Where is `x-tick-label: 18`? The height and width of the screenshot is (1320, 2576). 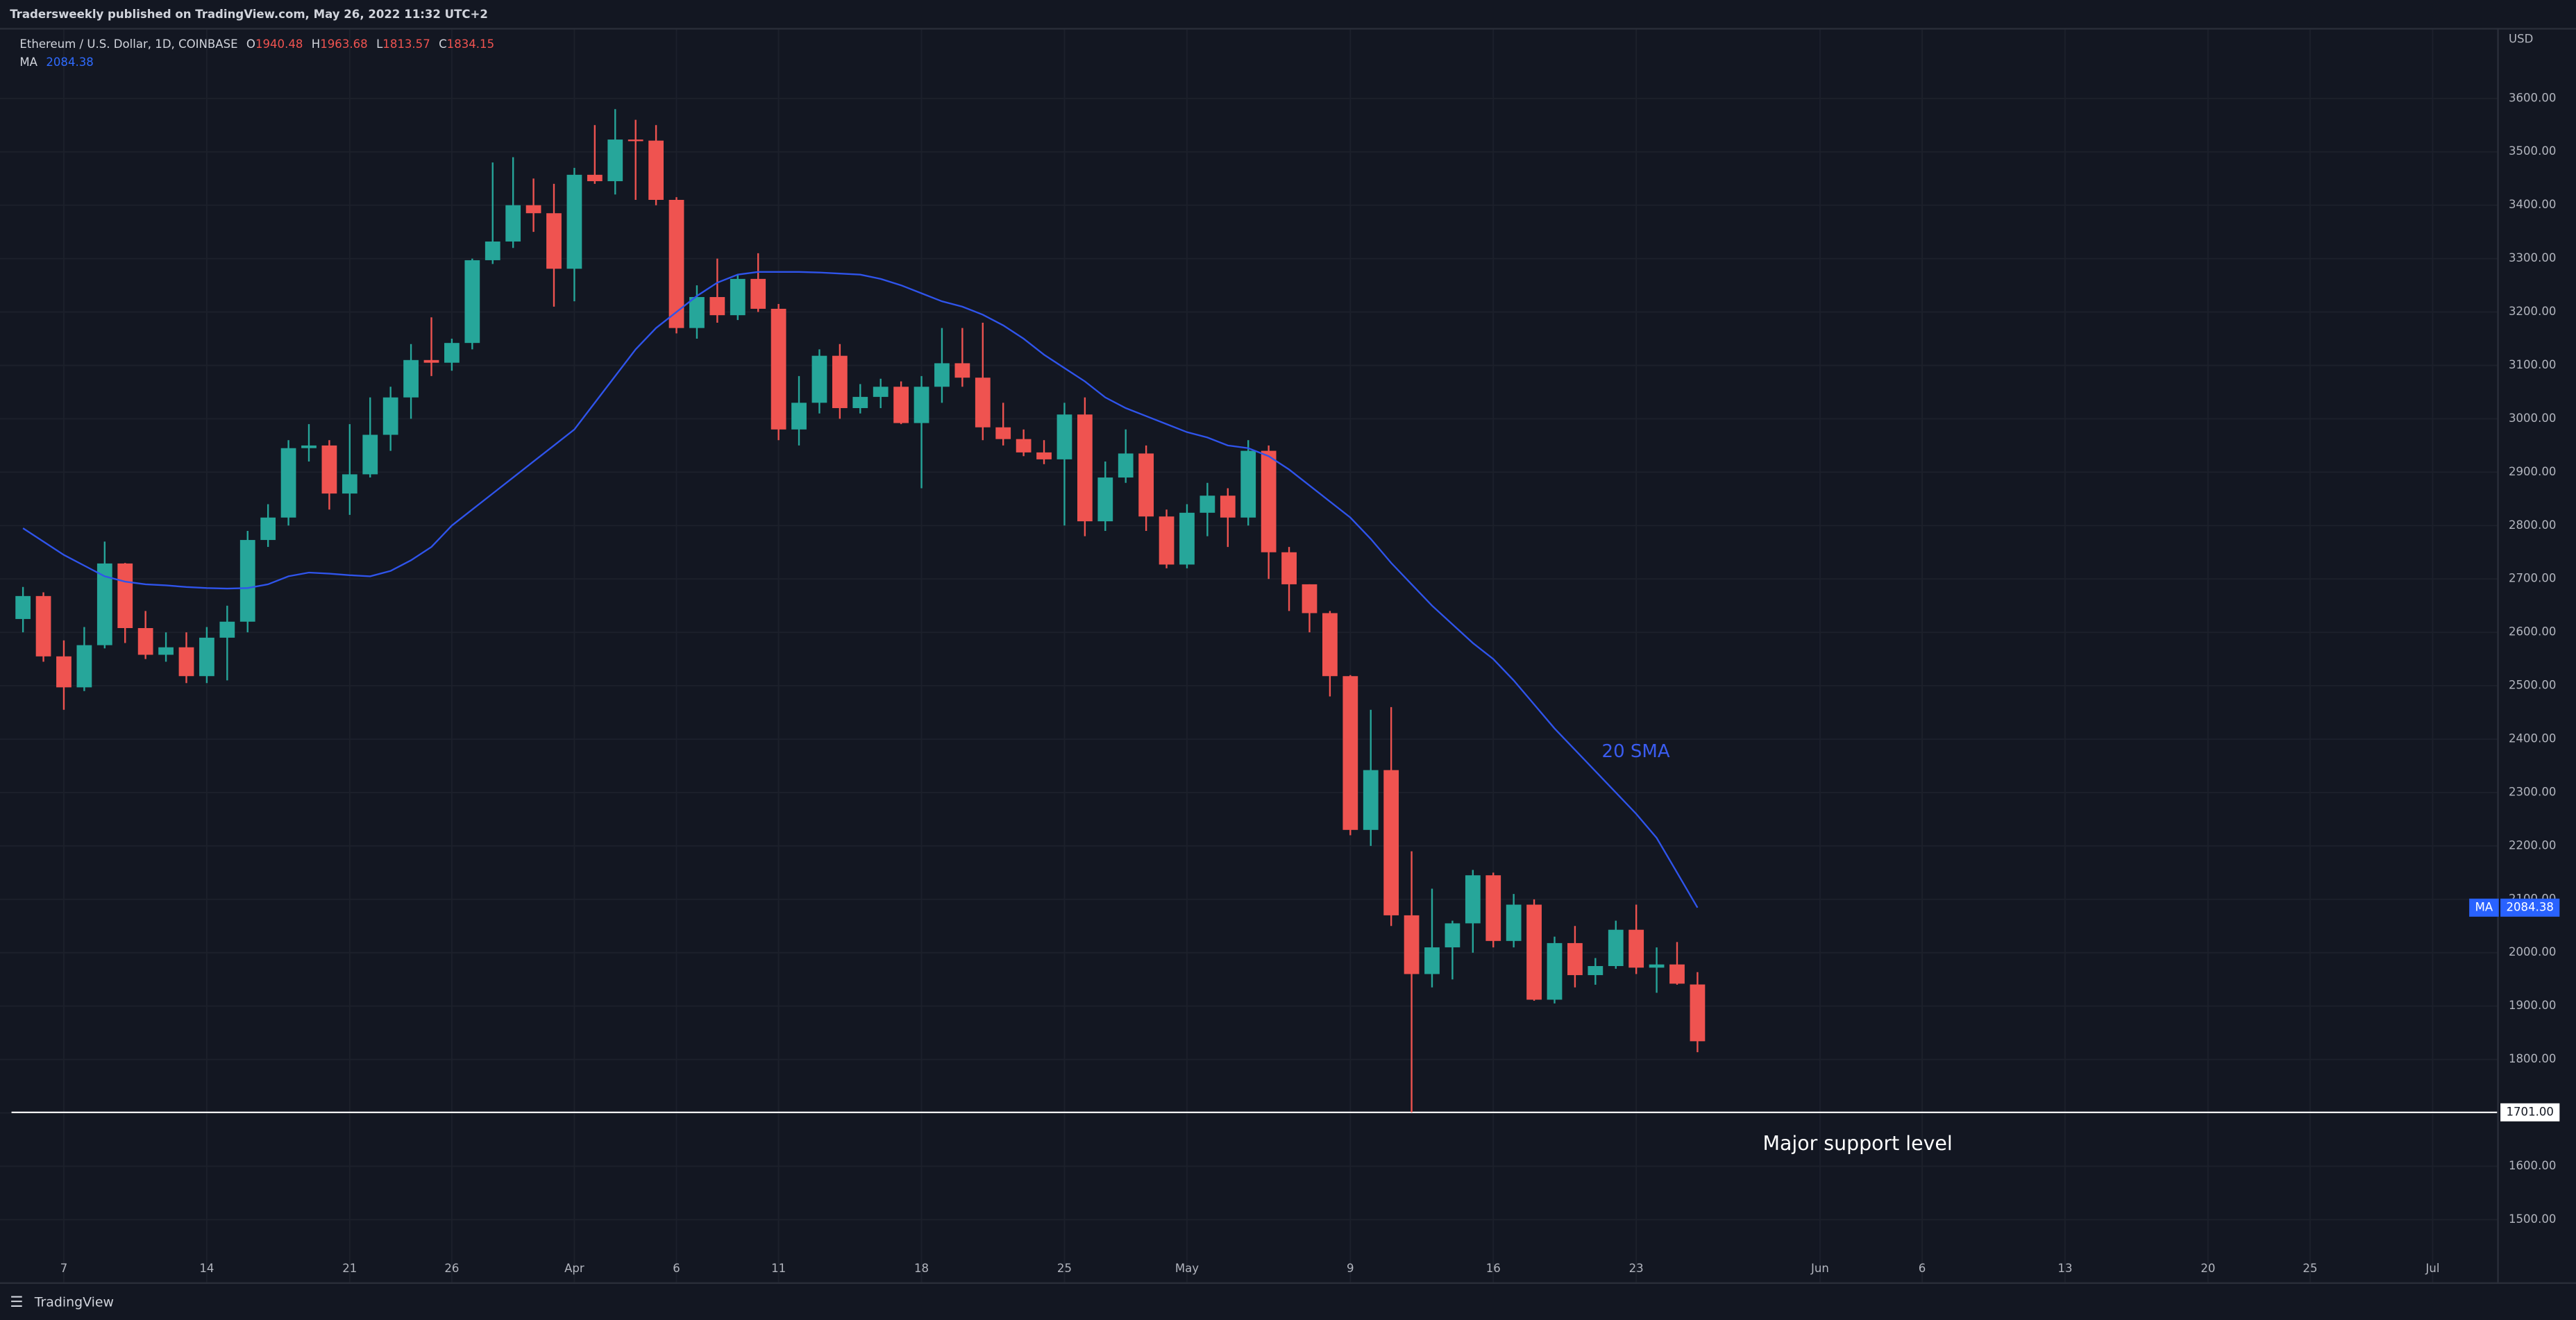 x-tick-label: 18 is located at coordinates (921, 1268).